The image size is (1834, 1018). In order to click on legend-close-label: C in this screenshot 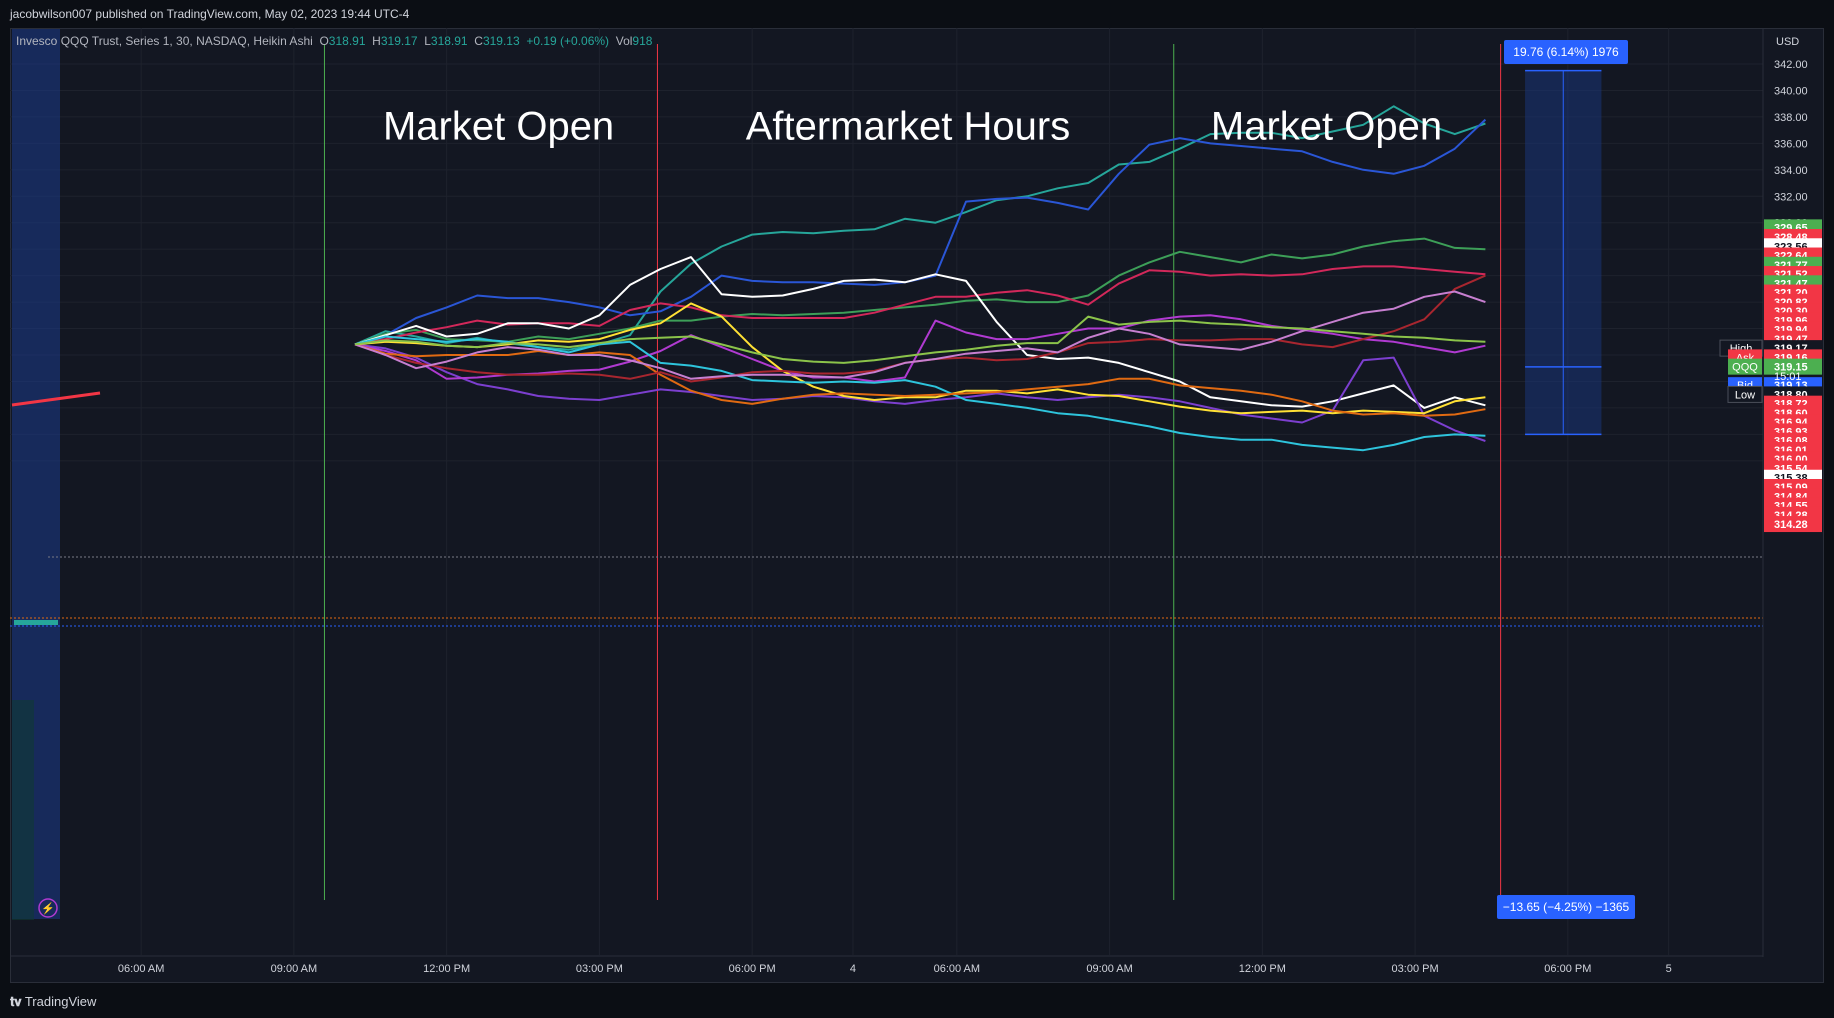, I will do `click(478, 41)`.